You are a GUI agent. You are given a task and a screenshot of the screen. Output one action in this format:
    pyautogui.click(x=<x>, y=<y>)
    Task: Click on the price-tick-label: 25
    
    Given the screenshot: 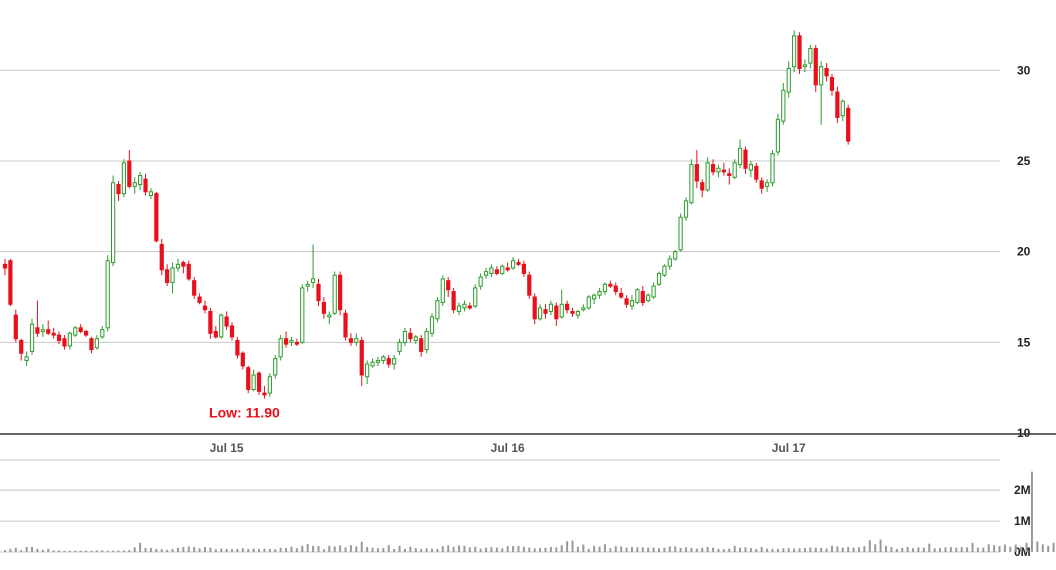 What is the action you would take?
    pyautogui.click(x=1024, y=161)
    